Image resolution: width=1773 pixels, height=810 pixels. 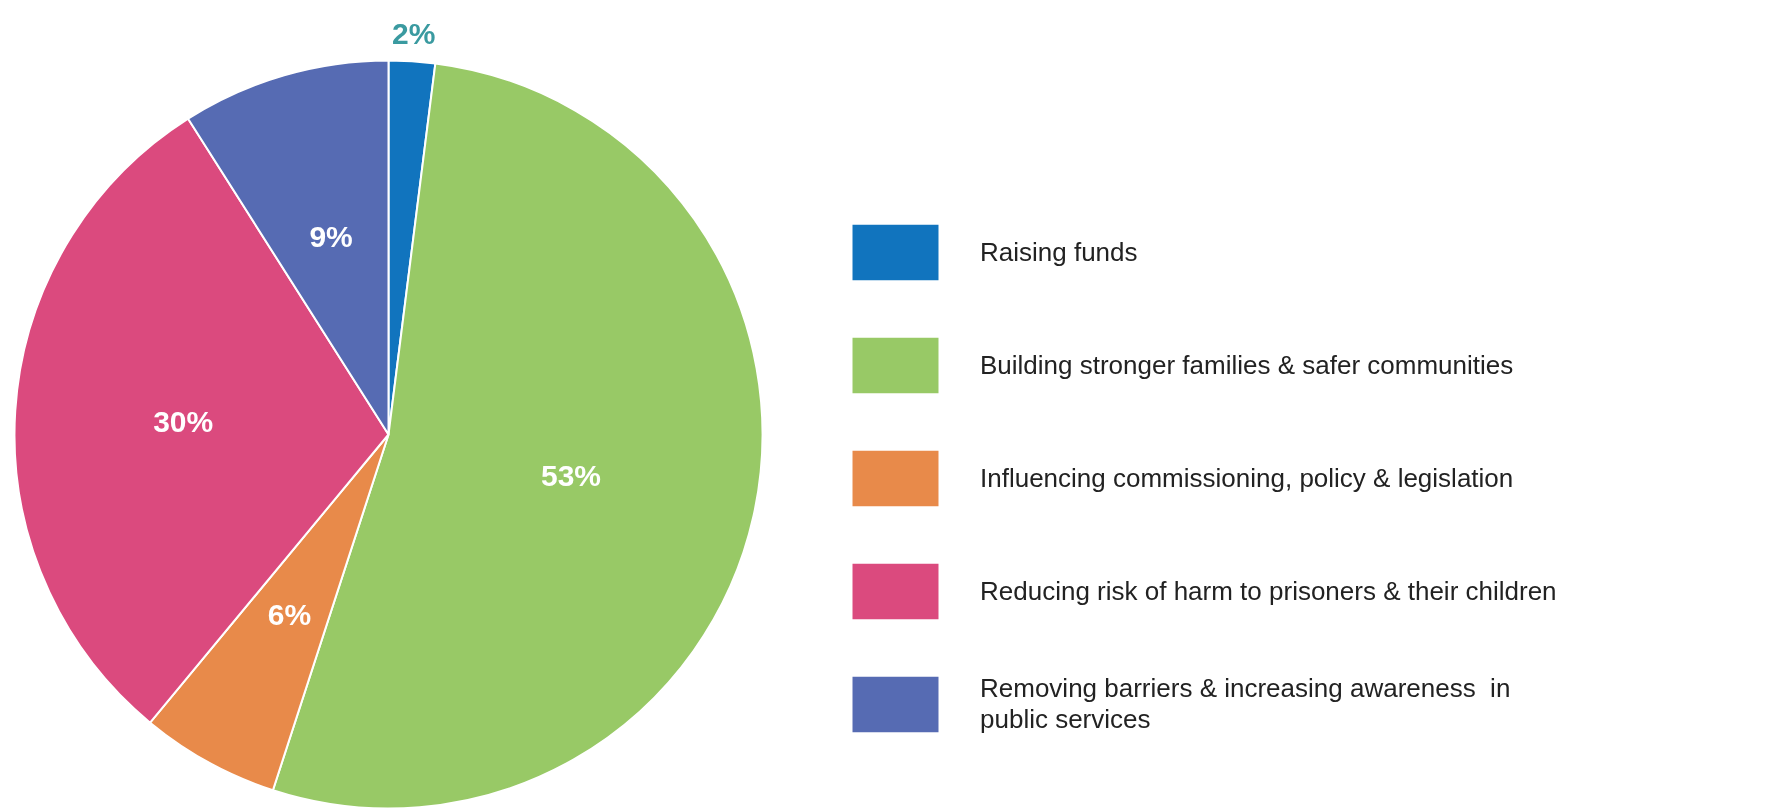 What do you see at coordinates (1059, 252) in the screenshot?
I see `legend-label: Raising funds` at bounding box center [1059, 252].